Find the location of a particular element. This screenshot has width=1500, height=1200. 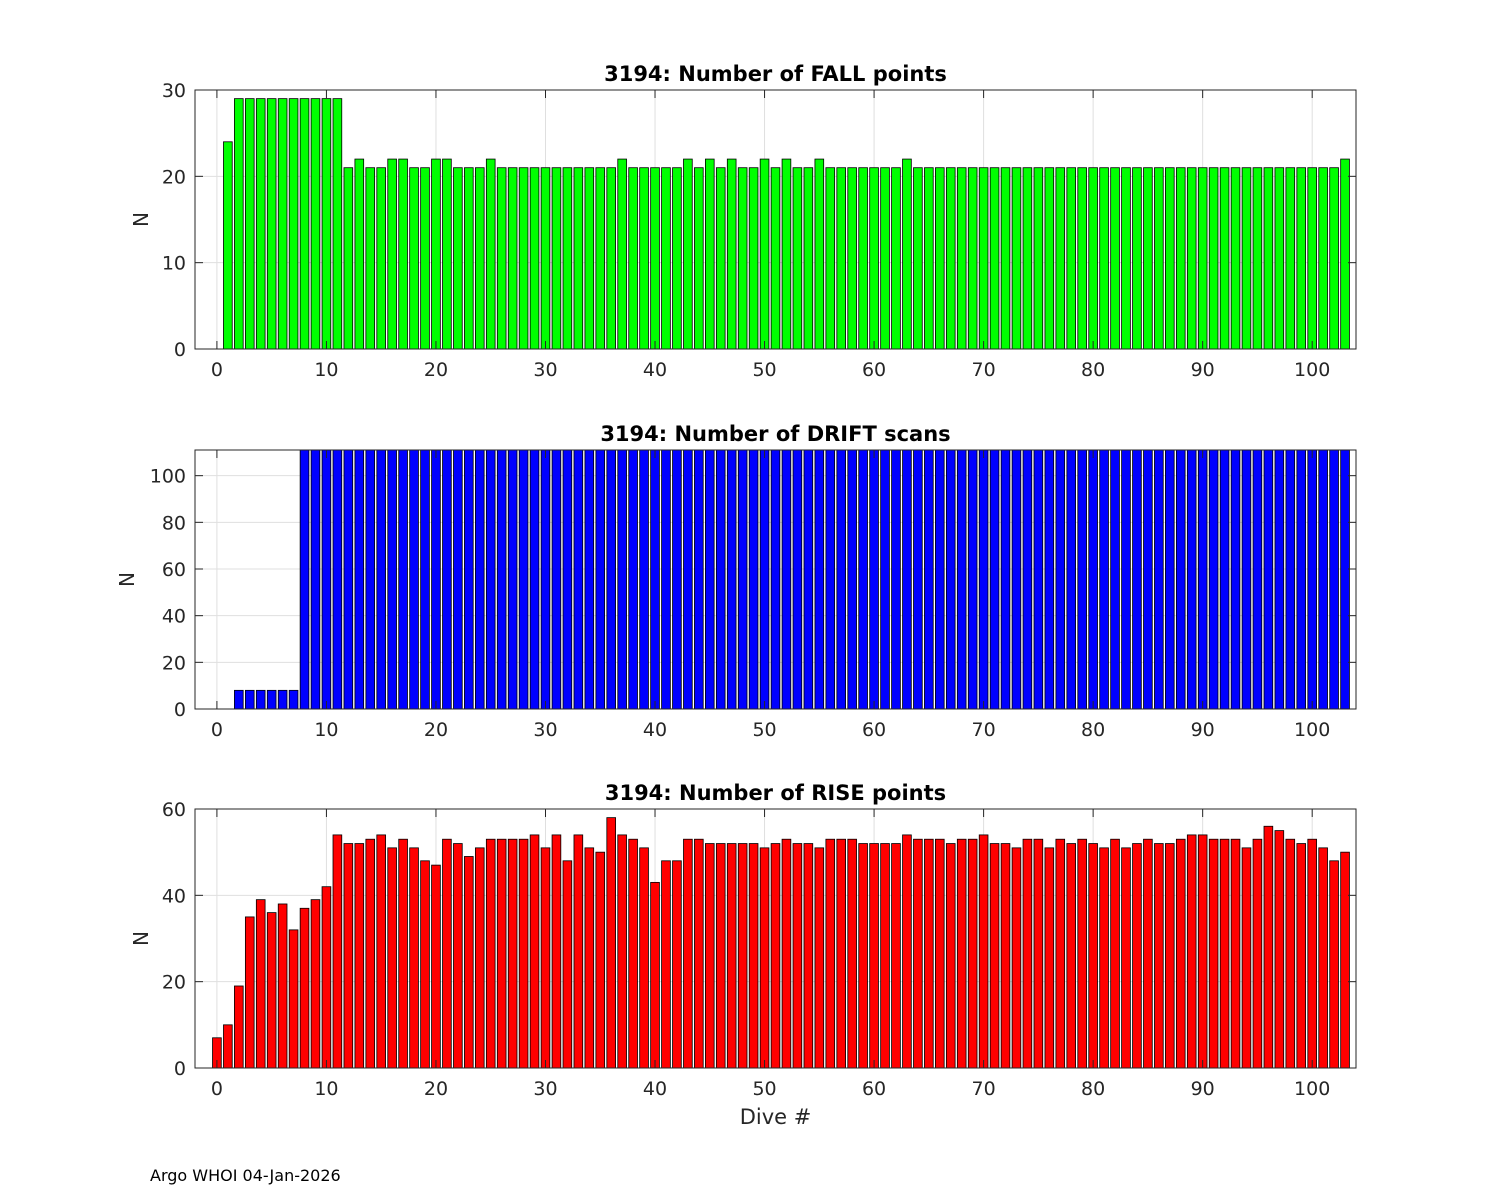

x-tick-label: 10 is located at coordinates (326, 730).